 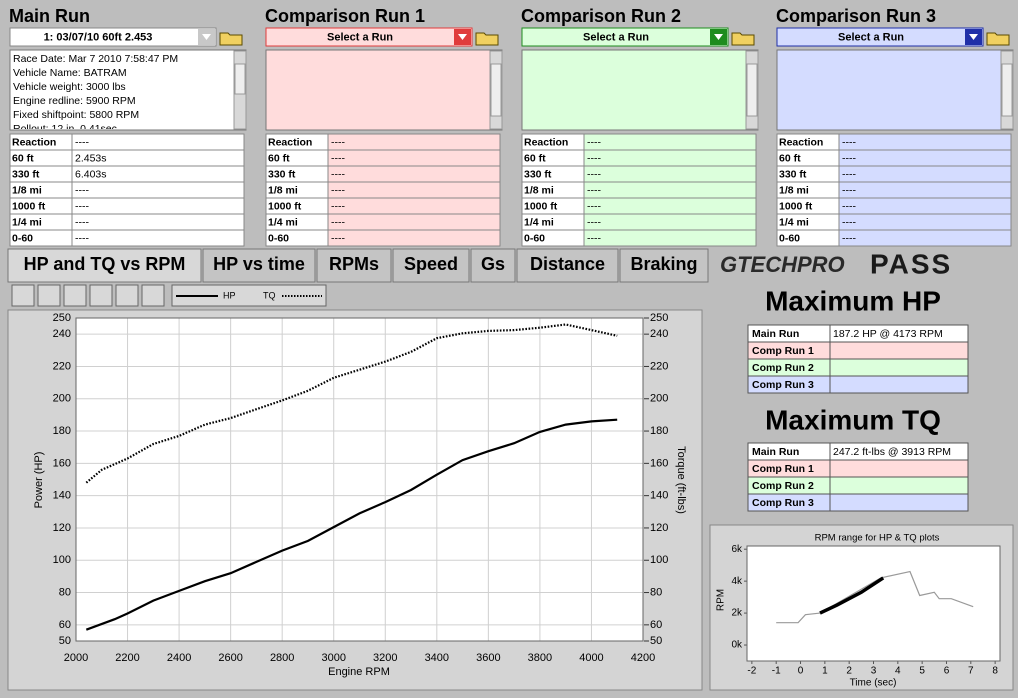 What do you see at coordinates (751, 671) in the screenshot?
I see `x-tick-label: -2` at bounding box center [751, 671].